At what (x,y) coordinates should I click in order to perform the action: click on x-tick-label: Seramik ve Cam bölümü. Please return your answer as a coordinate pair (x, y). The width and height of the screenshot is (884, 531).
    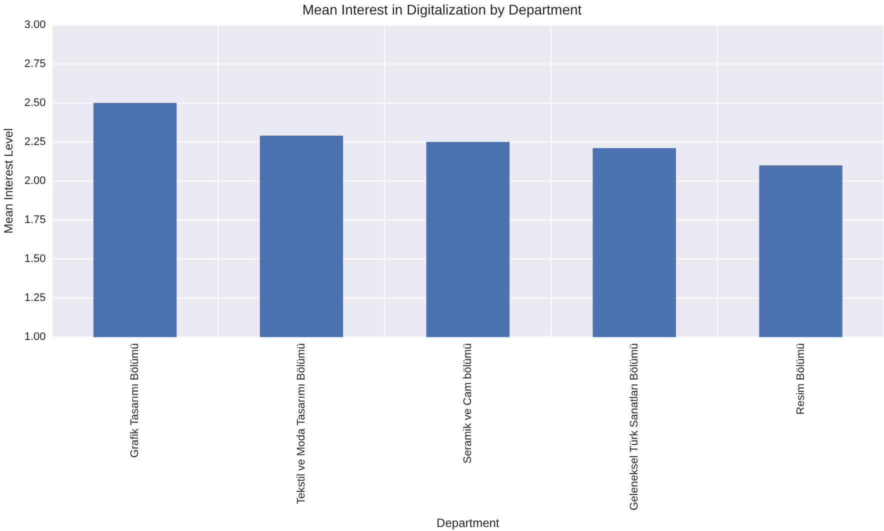
    Looking at the image, I should click on (468, 403).